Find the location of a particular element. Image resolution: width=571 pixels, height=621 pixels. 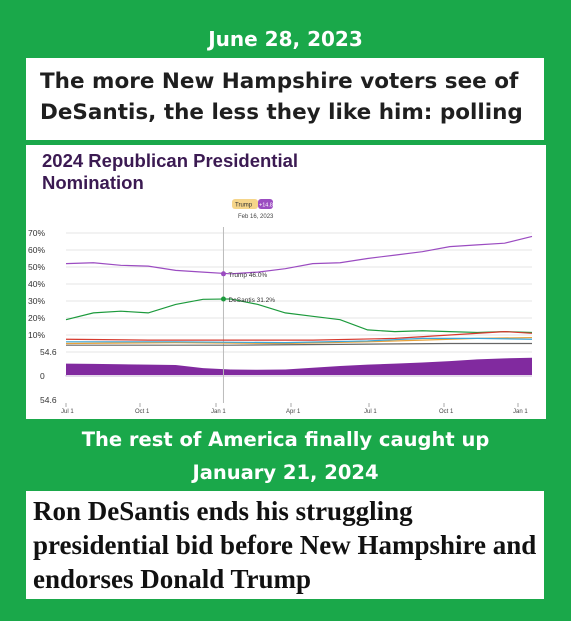

y-tick-label: 20% is located at coordinates (36, 318).